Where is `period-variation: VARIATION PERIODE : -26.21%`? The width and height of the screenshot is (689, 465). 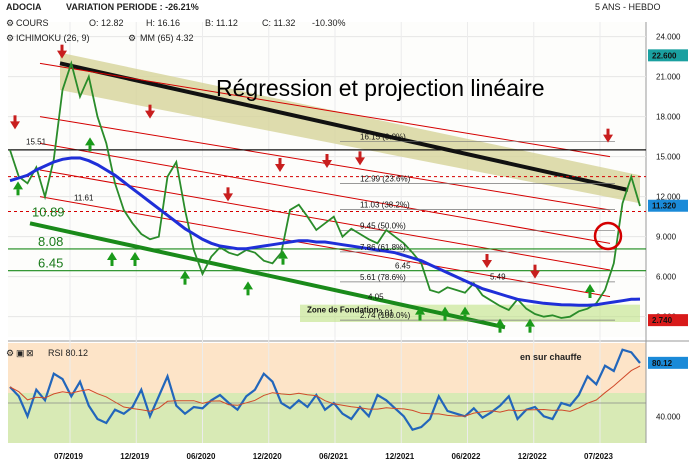
period-variation: VARIATION PERIODE : -26.21% is located at coordinates (132, 7).